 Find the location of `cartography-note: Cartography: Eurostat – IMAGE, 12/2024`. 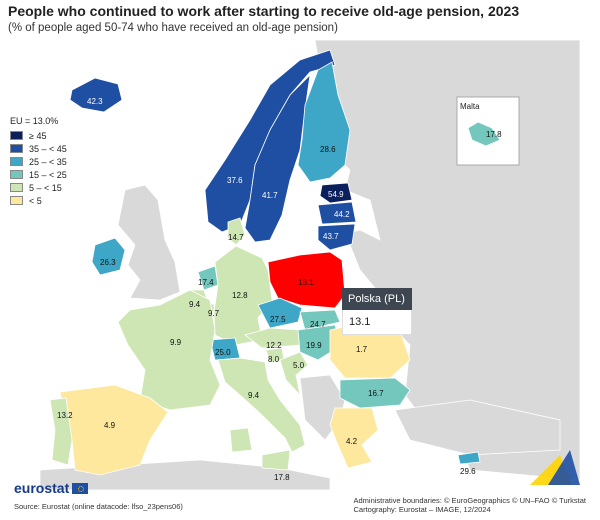

cartography-note: Cartography: Eurostat – IMAGE, 12/2024 is located at coordinates (422, 509).